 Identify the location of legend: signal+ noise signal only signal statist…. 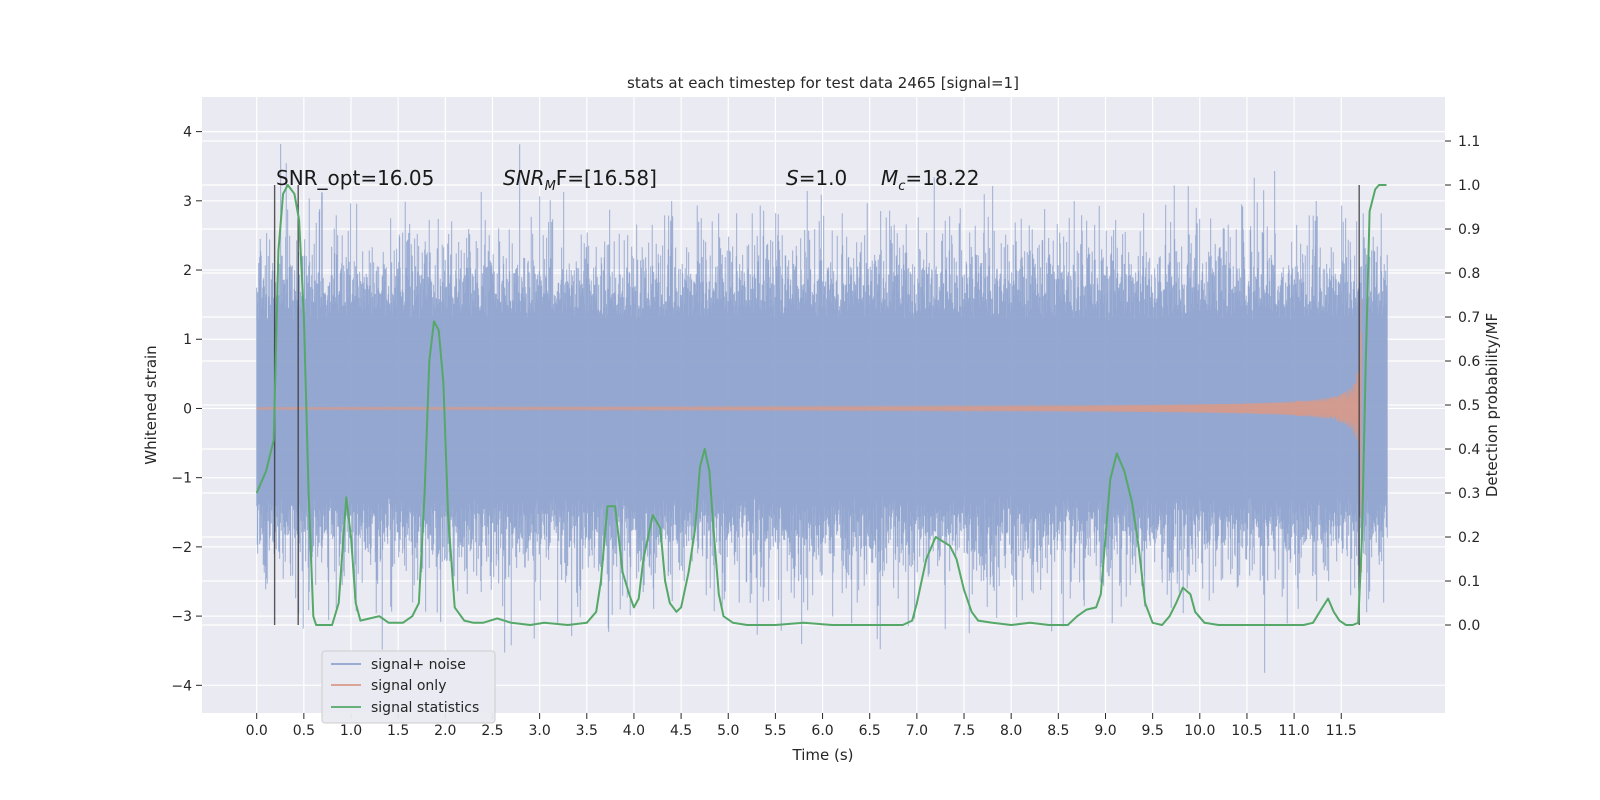
(408, 687).